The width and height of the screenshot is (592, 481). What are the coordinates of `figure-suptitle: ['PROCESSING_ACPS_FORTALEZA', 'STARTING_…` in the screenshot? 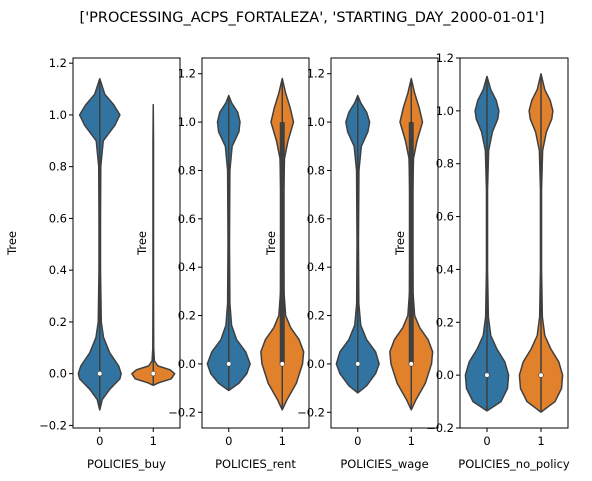 It's located at (312, 18).